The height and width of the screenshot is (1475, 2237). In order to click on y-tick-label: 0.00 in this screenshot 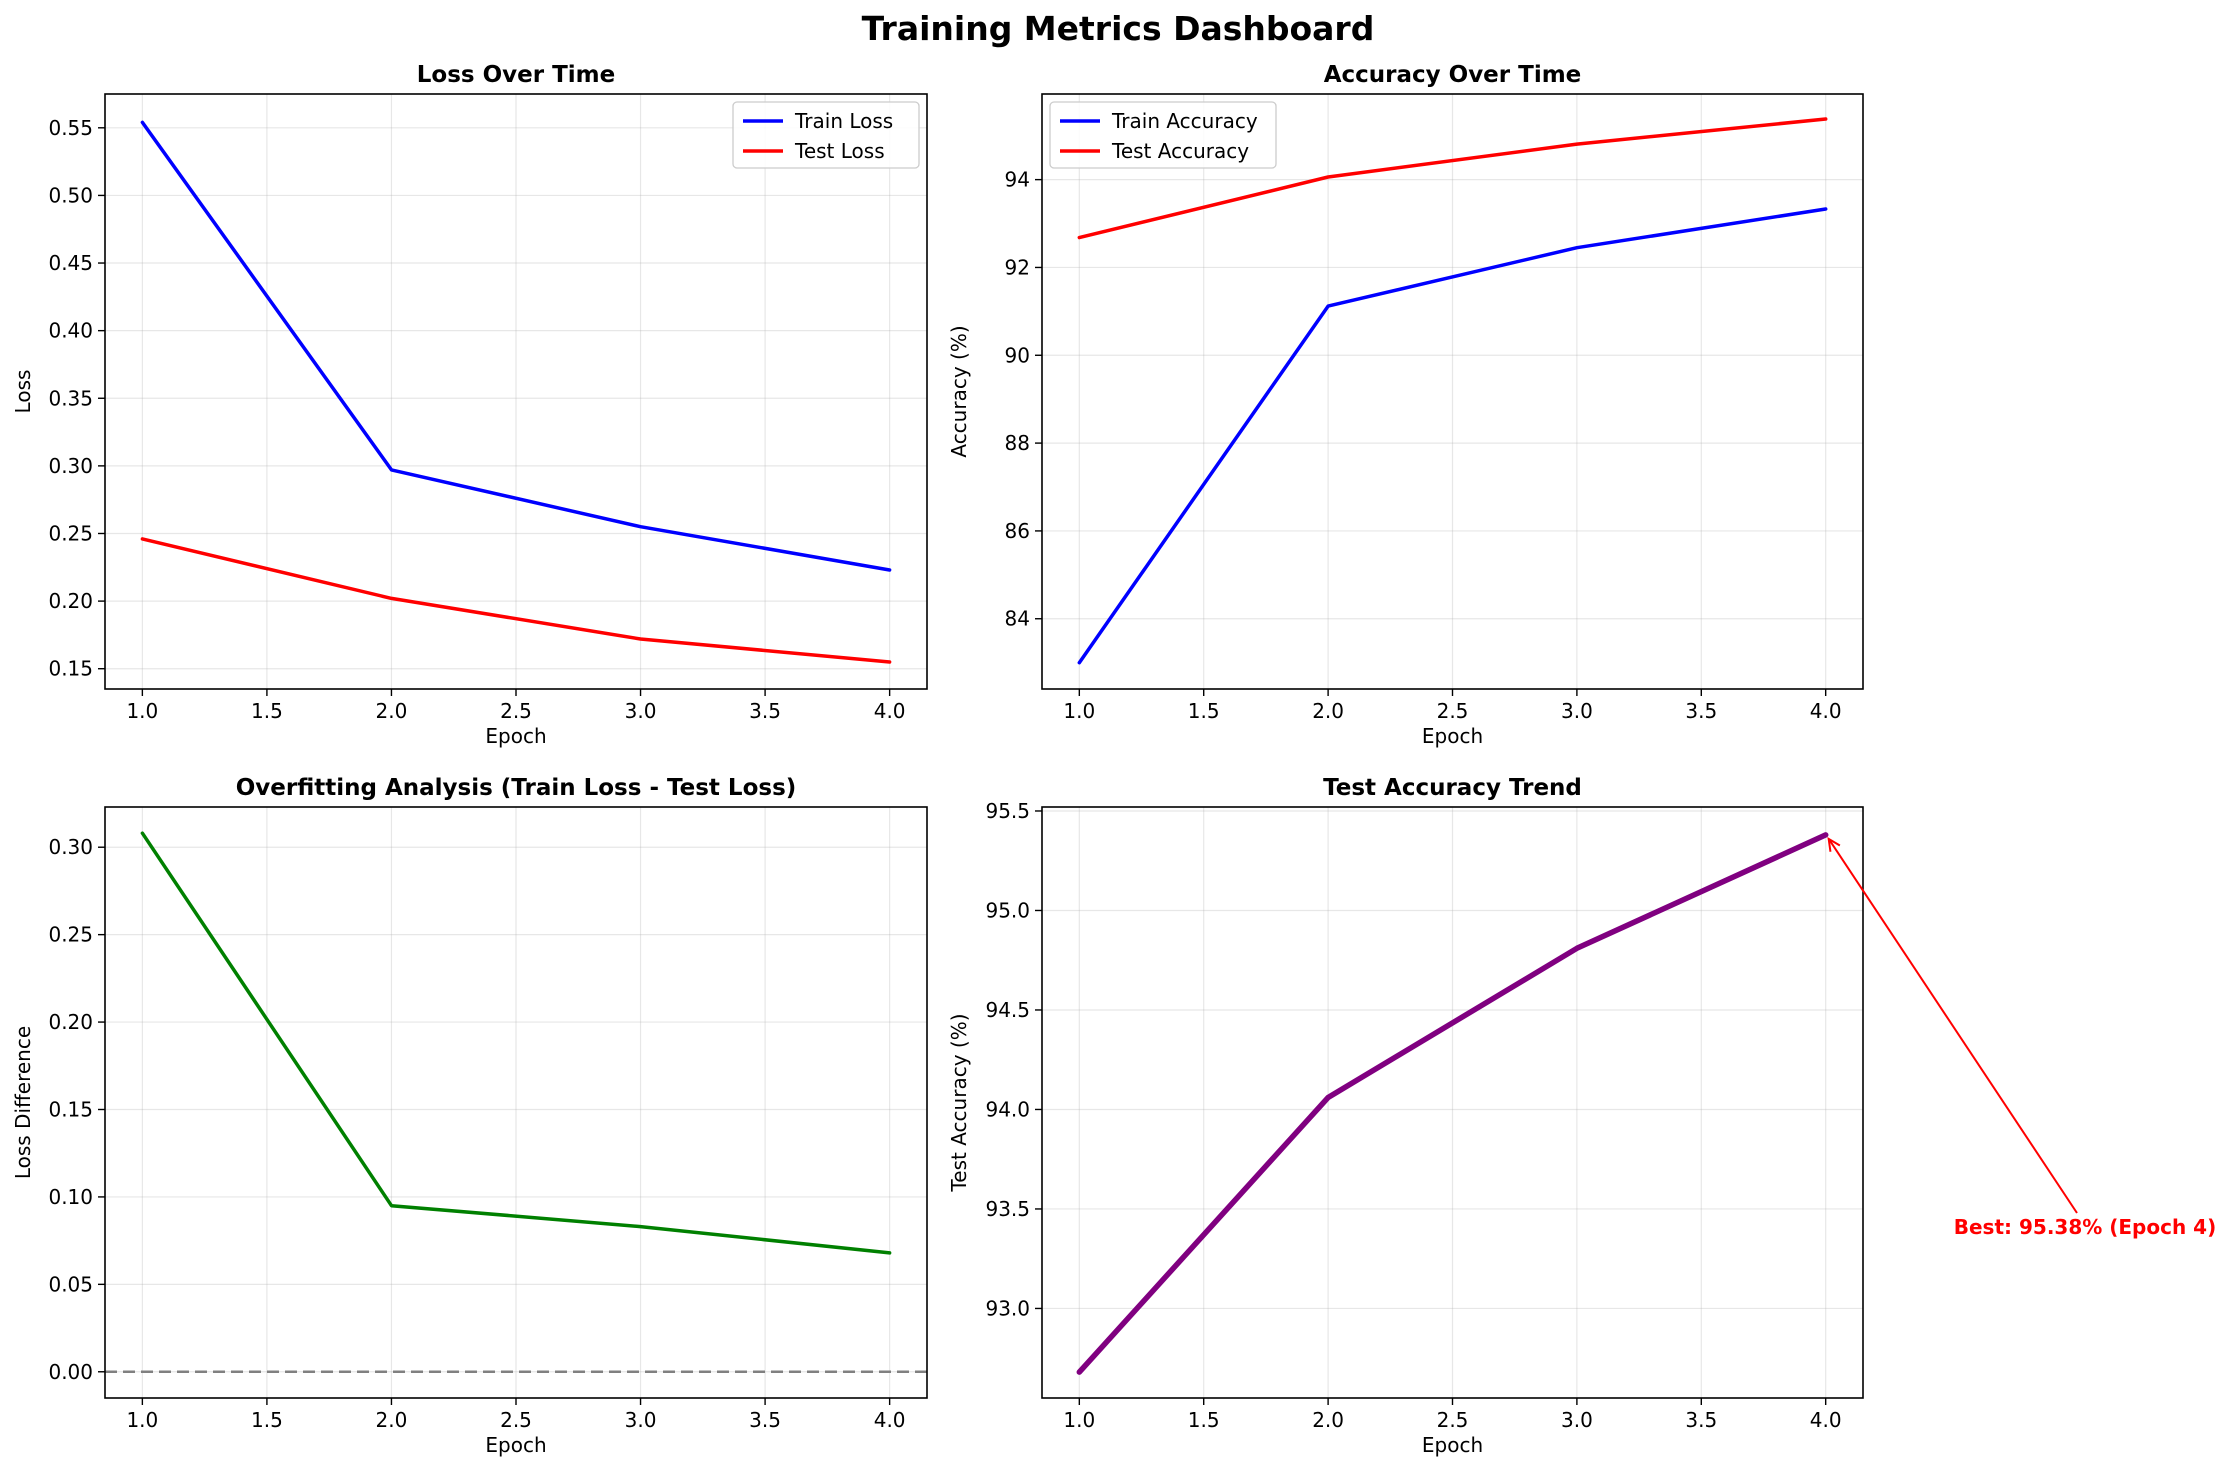, I will do `click(70, 1372)`.